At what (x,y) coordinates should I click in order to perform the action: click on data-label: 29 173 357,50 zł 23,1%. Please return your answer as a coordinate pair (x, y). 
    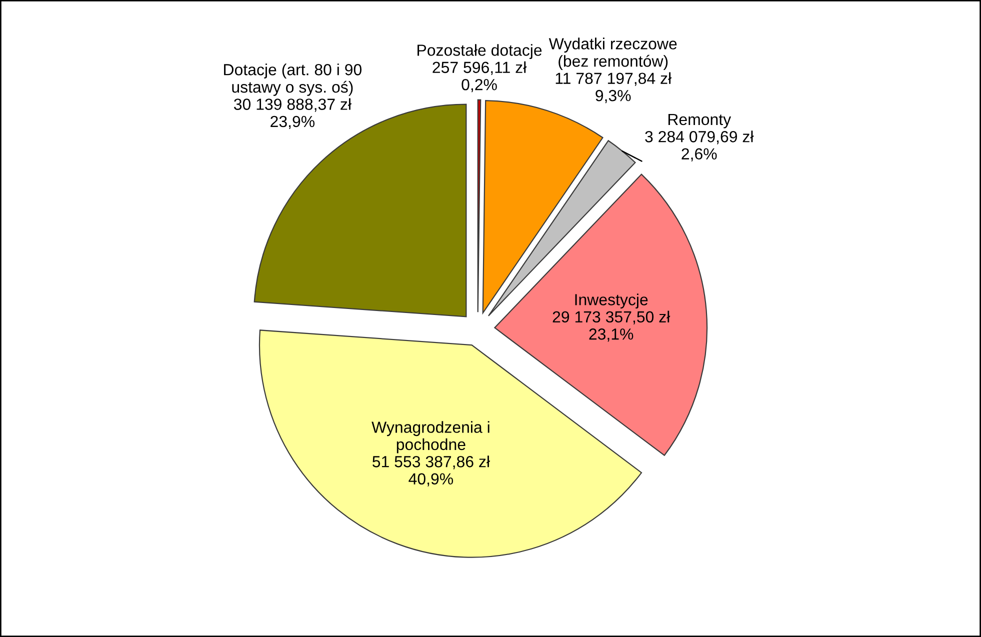
    Looking at the image, I should click on (611, 326).